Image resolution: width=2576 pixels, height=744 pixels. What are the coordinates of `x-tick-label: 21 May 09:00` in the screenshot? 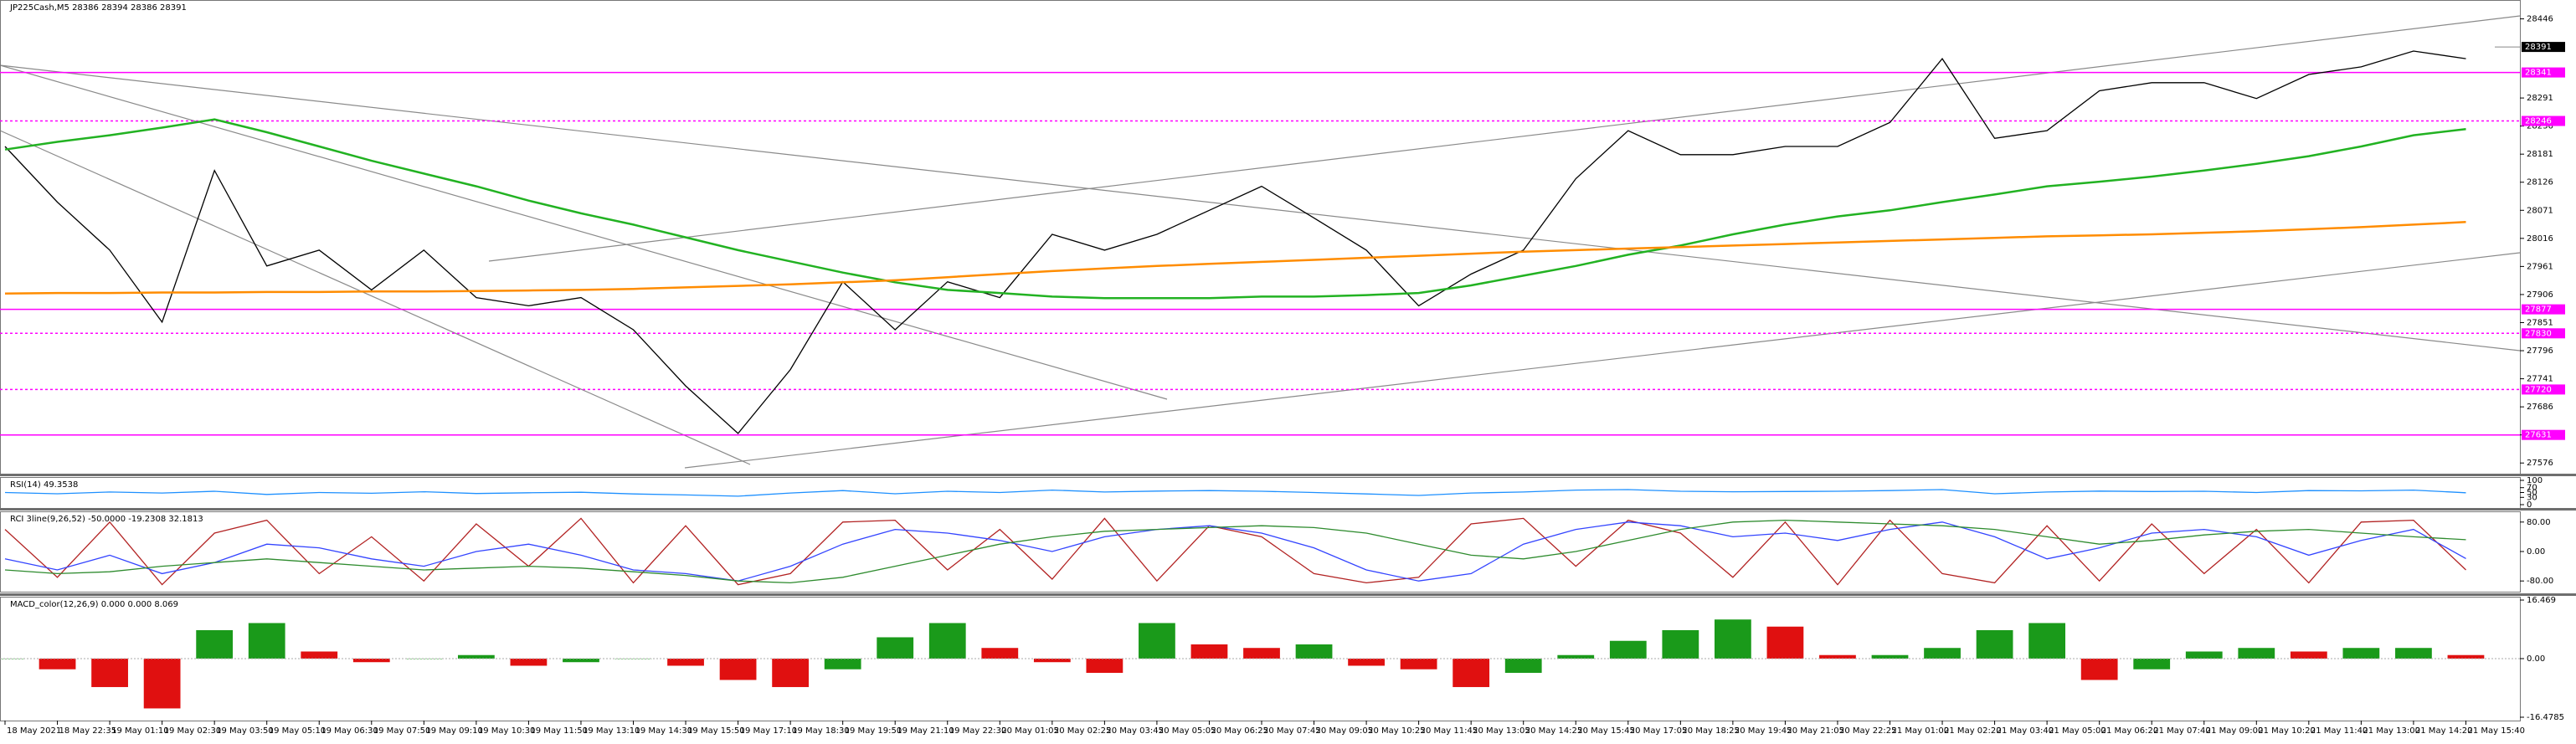 It's located at (2235, 731).